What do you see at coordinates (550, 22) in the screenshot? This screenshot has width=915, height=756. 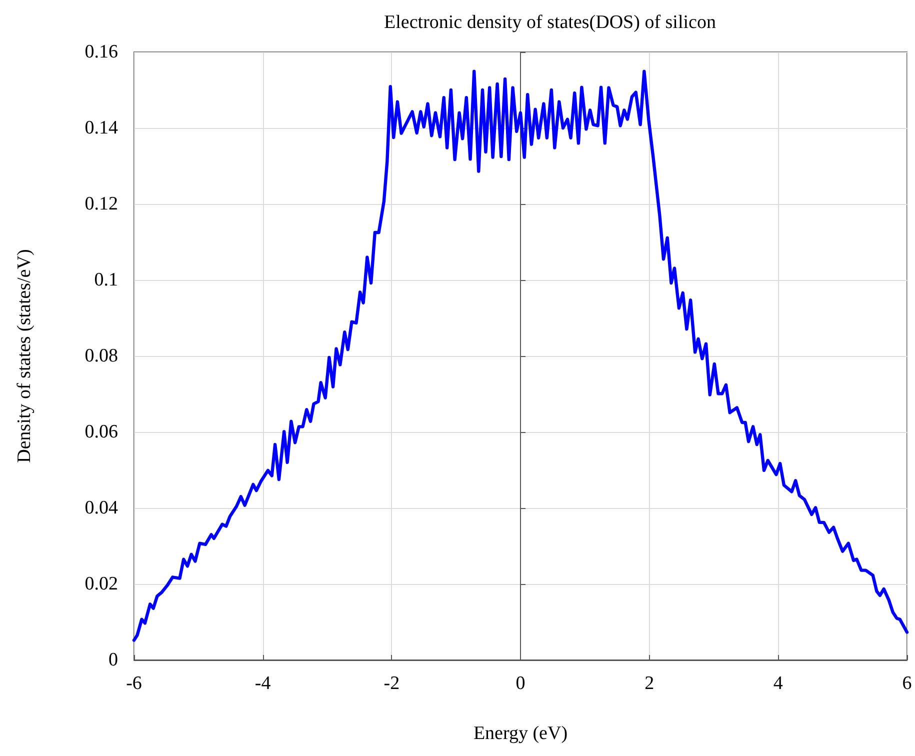 I see `chart-title: Electronic density of states(DOS) of silicon` at bounding box center [550, 22].